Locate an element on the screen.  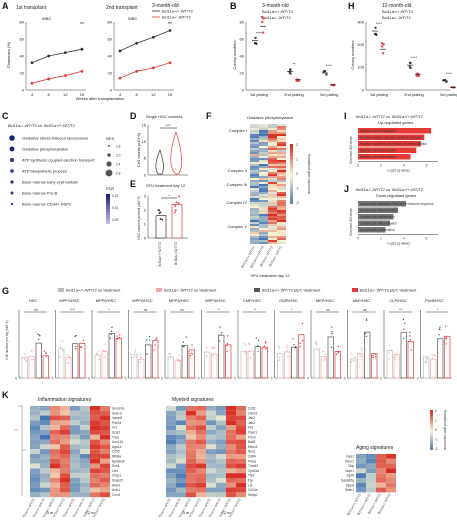
bar-label: Myeloid cell homeostasis is located at coordinates (378, 131).